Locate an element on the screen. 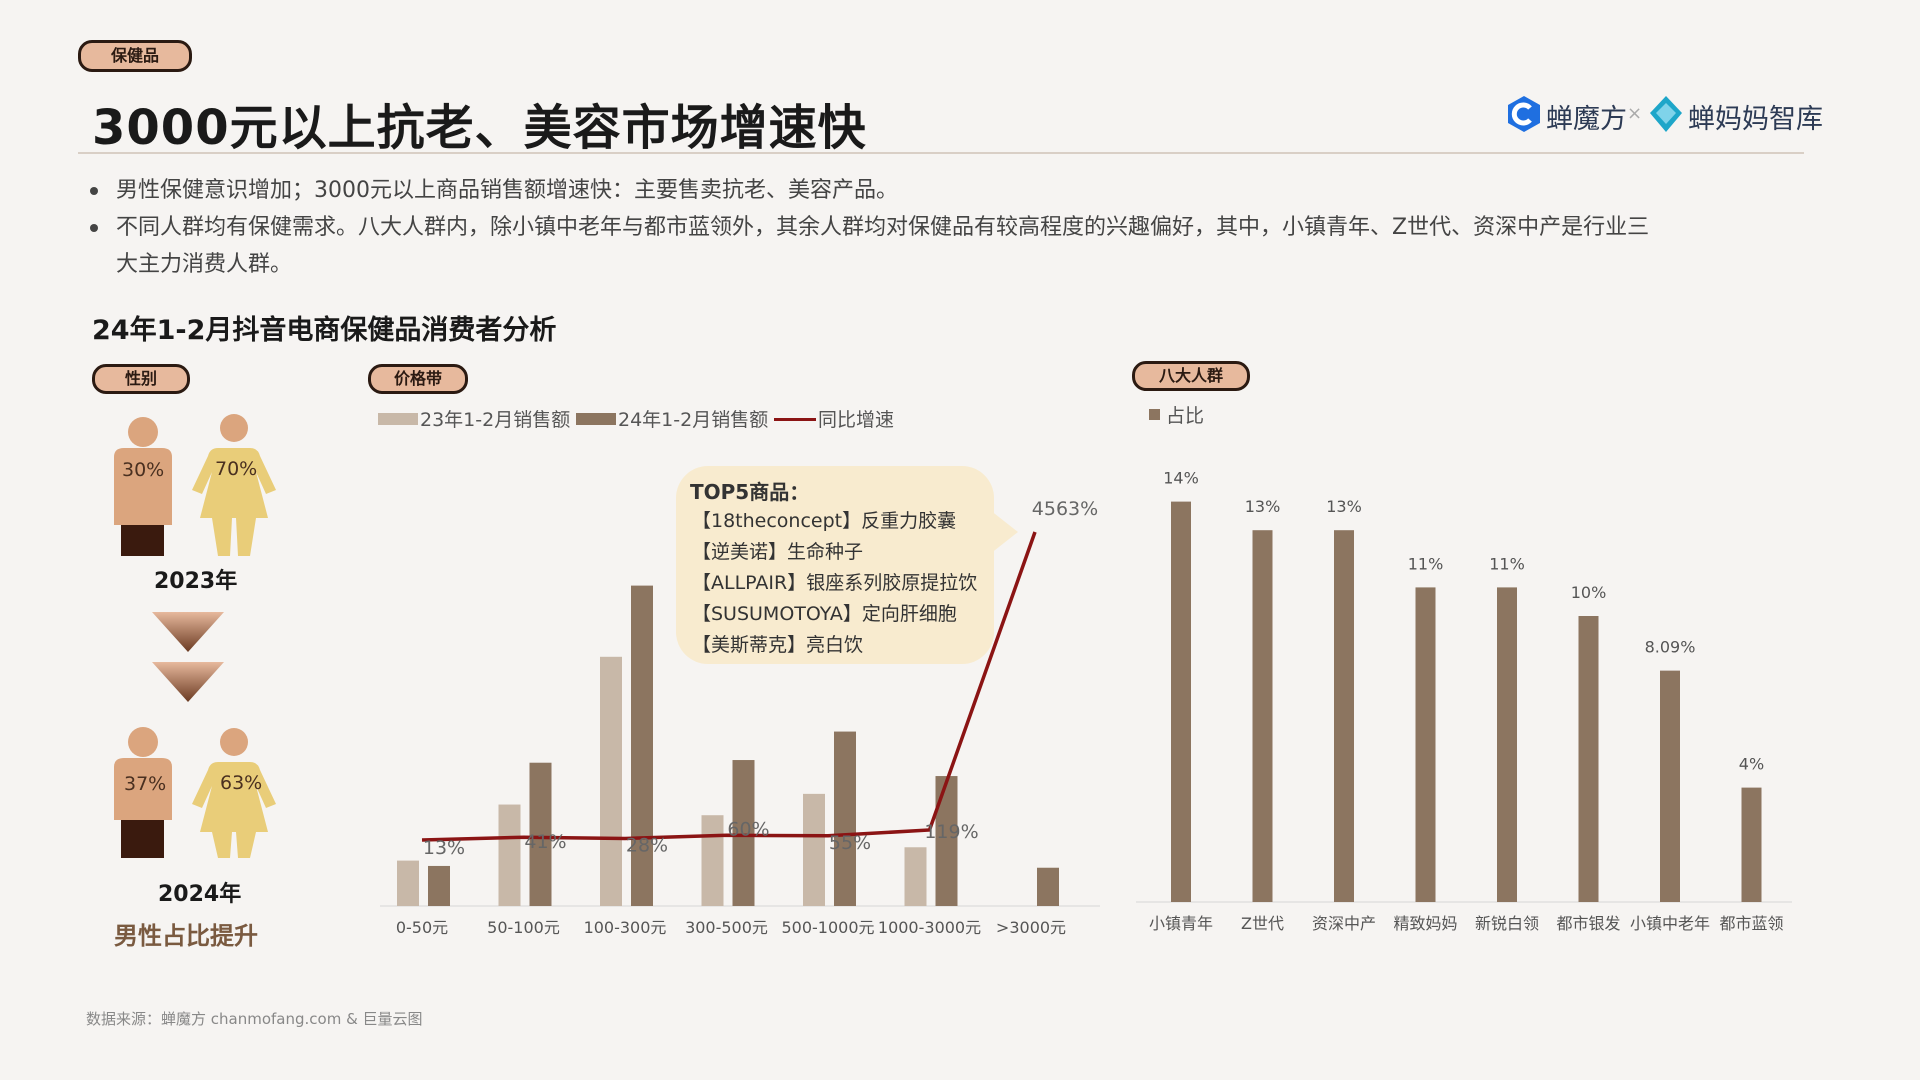 Image resolution: width=1920 pixels, height=1080 pixels. x-tick-label: 1000-3000元 is located at coordinates (929, 927).